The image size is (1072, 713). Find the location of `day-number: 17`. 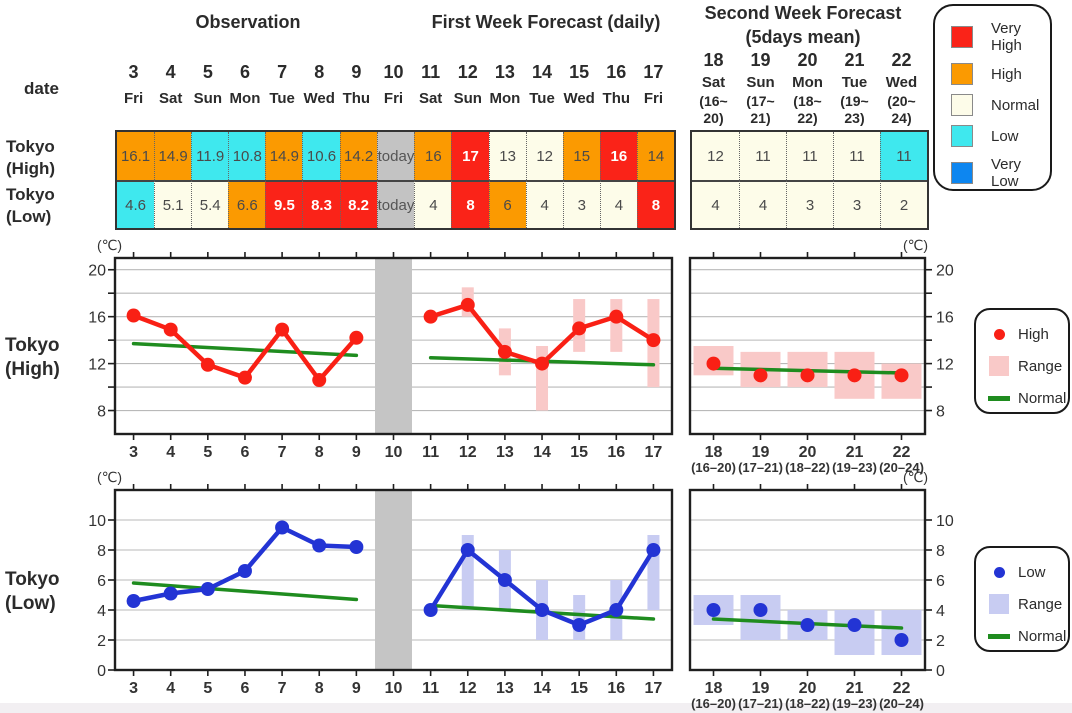

day-number: 17 is located at coordinates (653, 72).